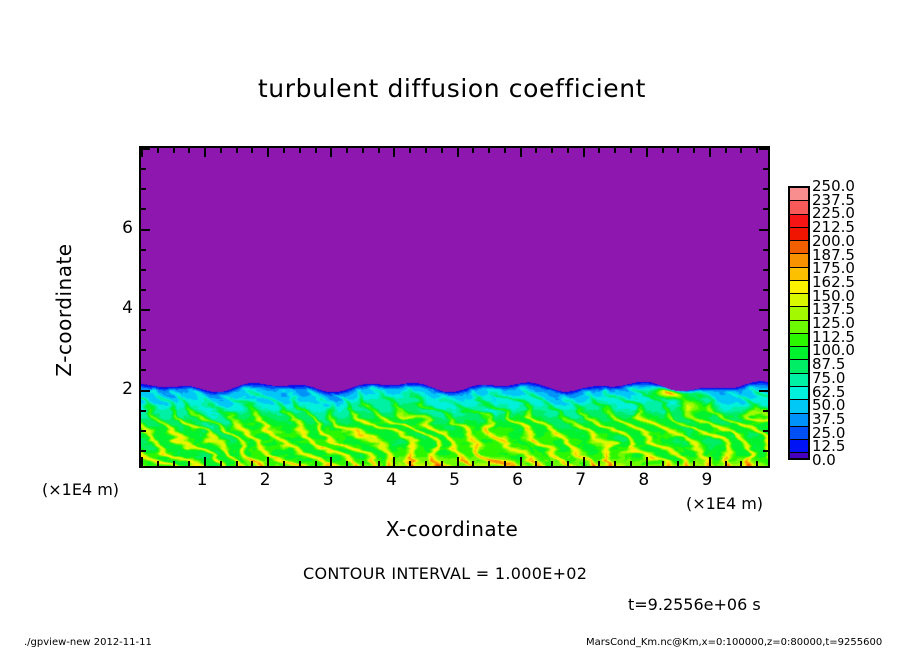 The image size is (904, 654). Describe the element at coordinates (328, 480) in the screenshot. I see `x-tick-label: 3` at that location.